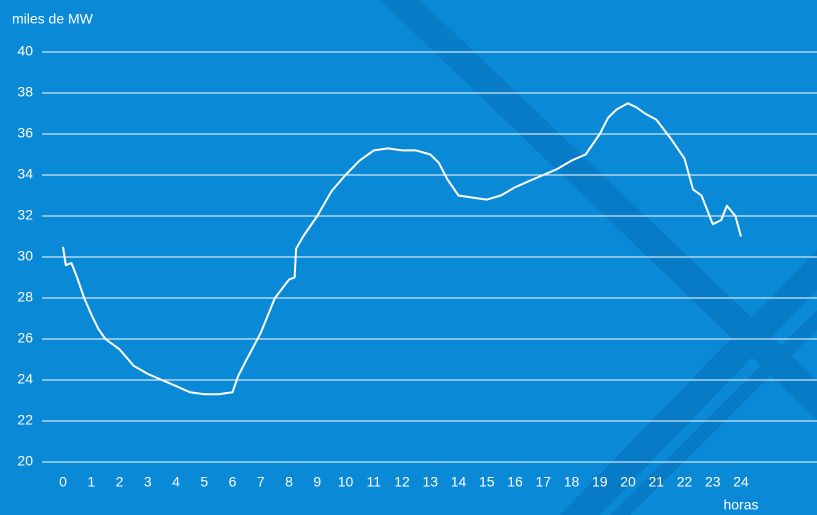 Image resolution: width=817 pixels, height=515 pixels. Describe the element at coordinates (25, 133) in the screenshot. I see `y-tick-label: 36` at that location.